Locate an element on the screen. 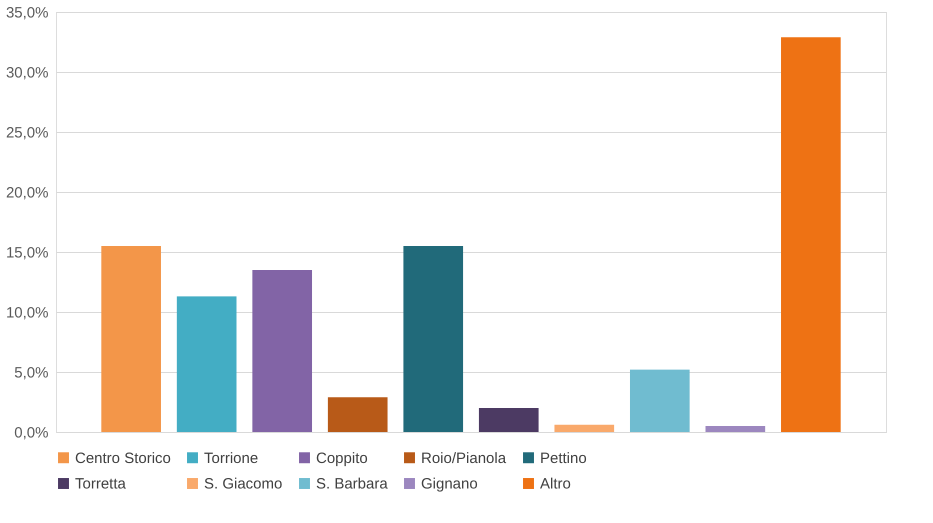  legend-label: Coppito is located at coordinates (342, 458).